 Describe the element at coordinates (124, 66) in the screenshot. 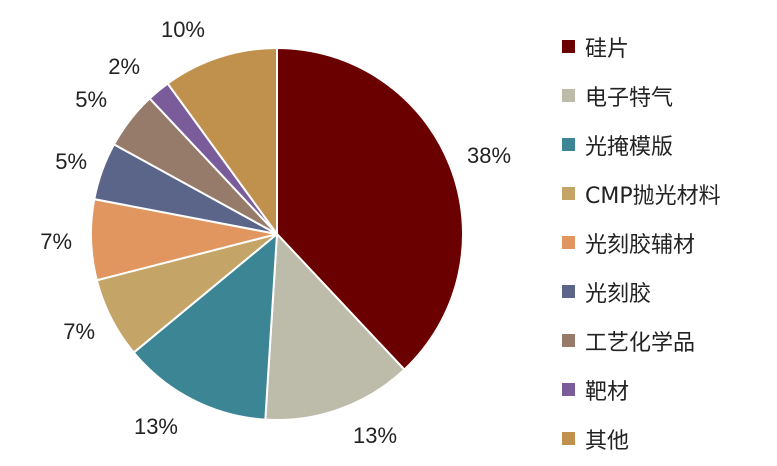

I see `pie-slice-label: 2%` at that location.